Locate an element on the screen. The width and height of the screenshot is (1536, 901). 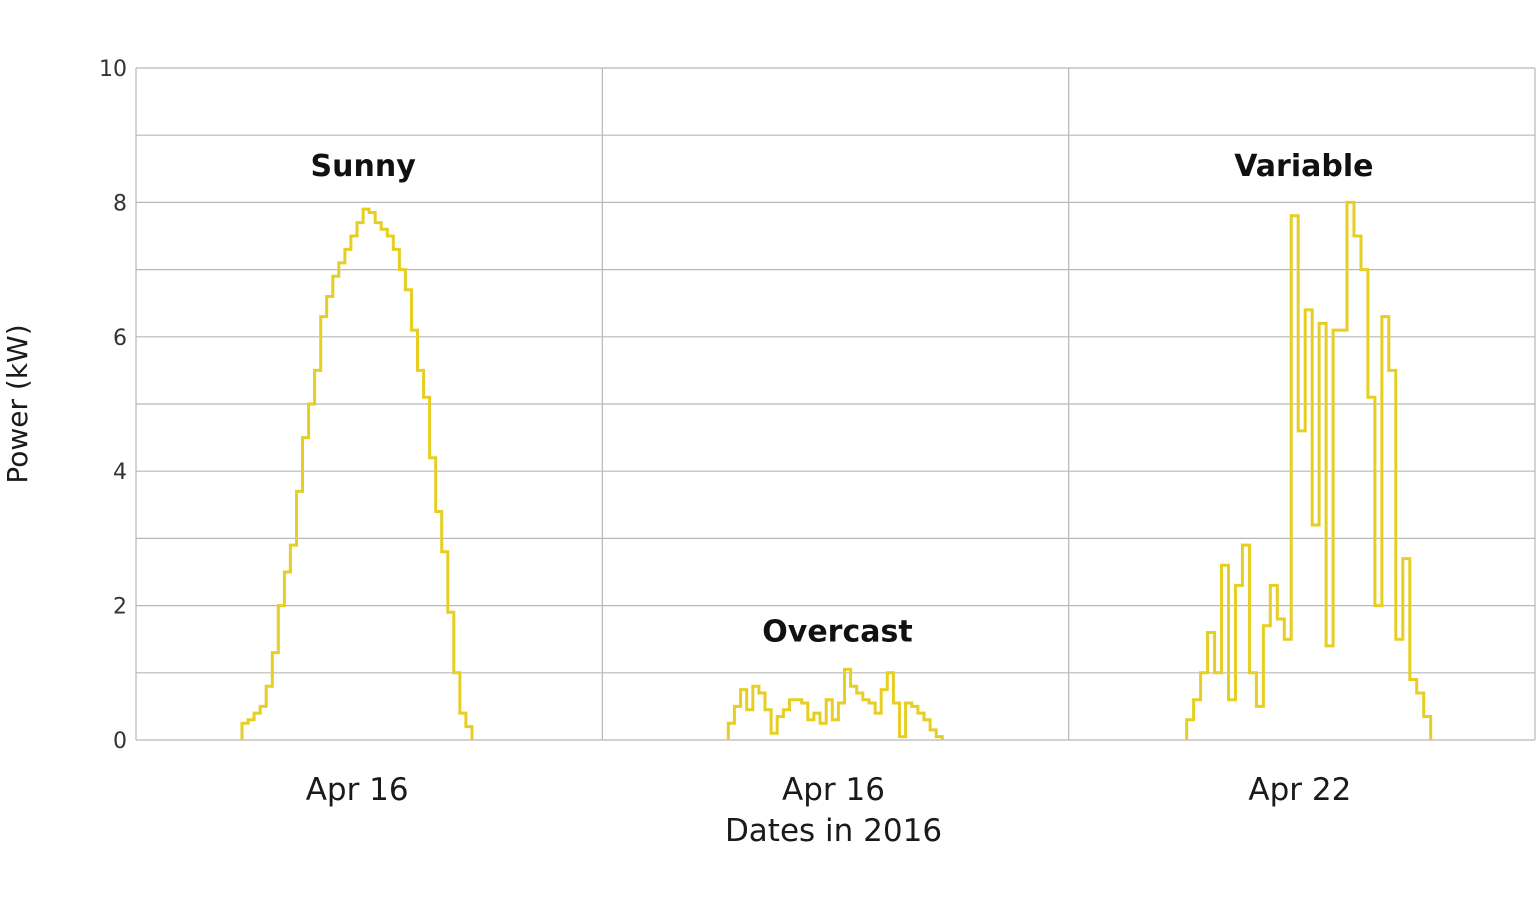
y-tick-label: 0 is located at coordinates (120, 741).